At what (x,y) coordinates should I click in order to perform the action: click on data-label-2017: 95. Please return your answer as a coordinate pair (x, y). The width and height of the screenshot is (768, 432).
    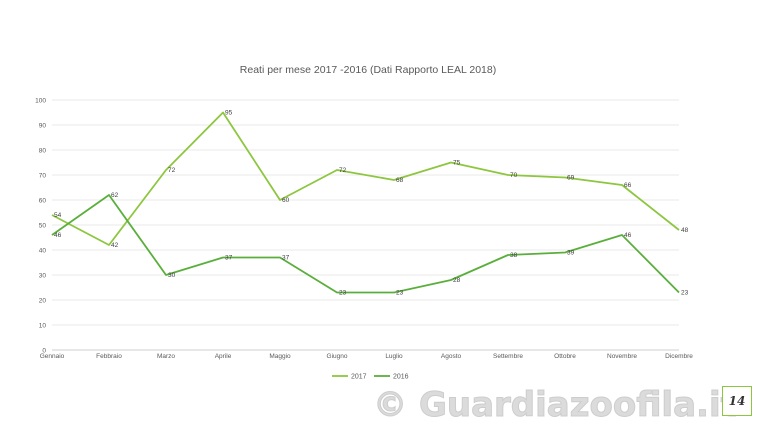
    Looking at the image, I should click on (229, 113).